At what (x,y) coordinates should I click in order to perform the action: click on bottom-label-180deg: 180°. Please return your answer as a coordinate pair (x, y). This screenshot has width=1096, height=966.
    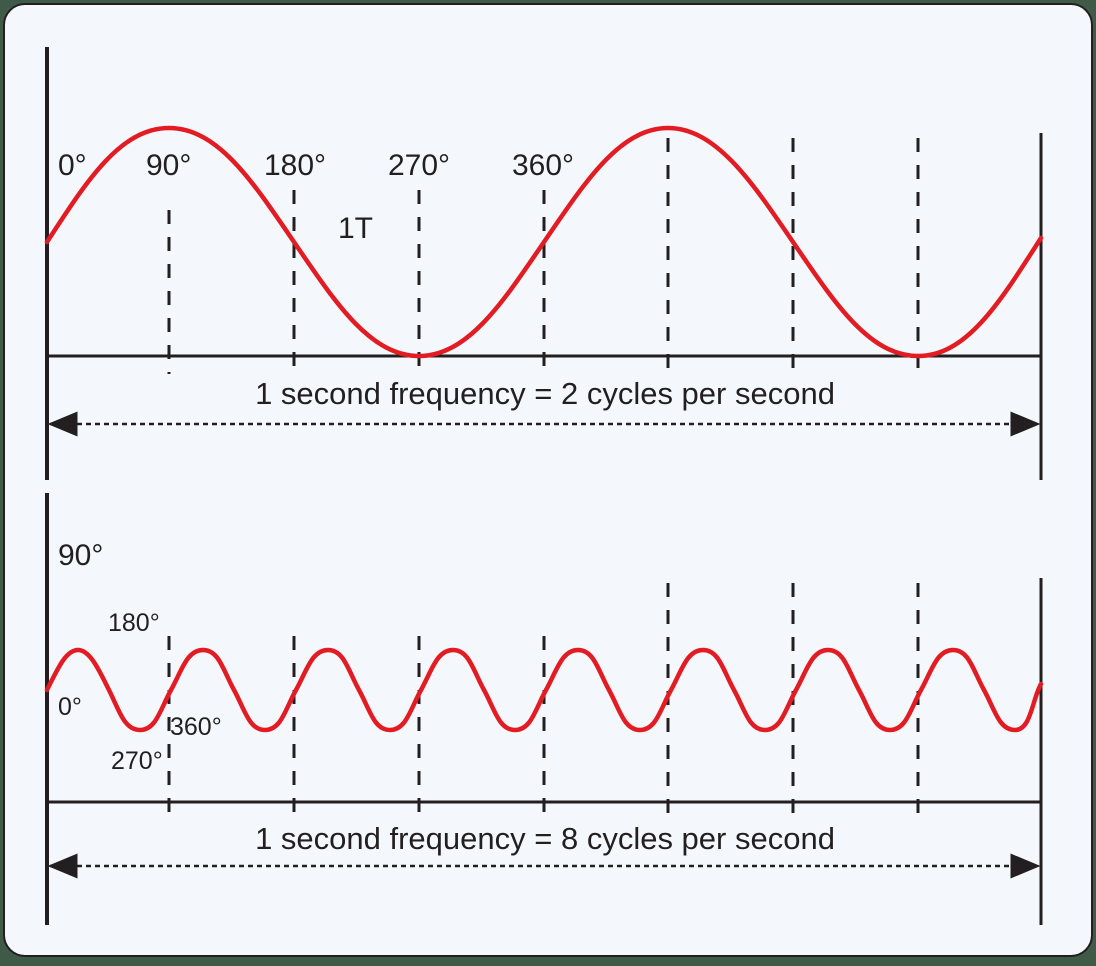
    Looking at the image, I should click on (134, 623).